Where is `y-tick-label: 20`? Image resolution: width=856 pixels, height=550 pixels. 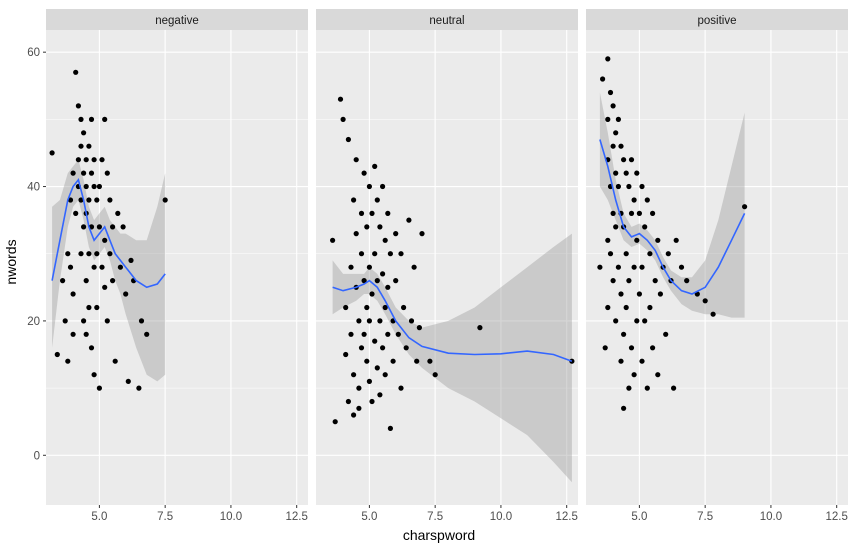 y-tick-label: 20 is located at coordinates (33, 322).